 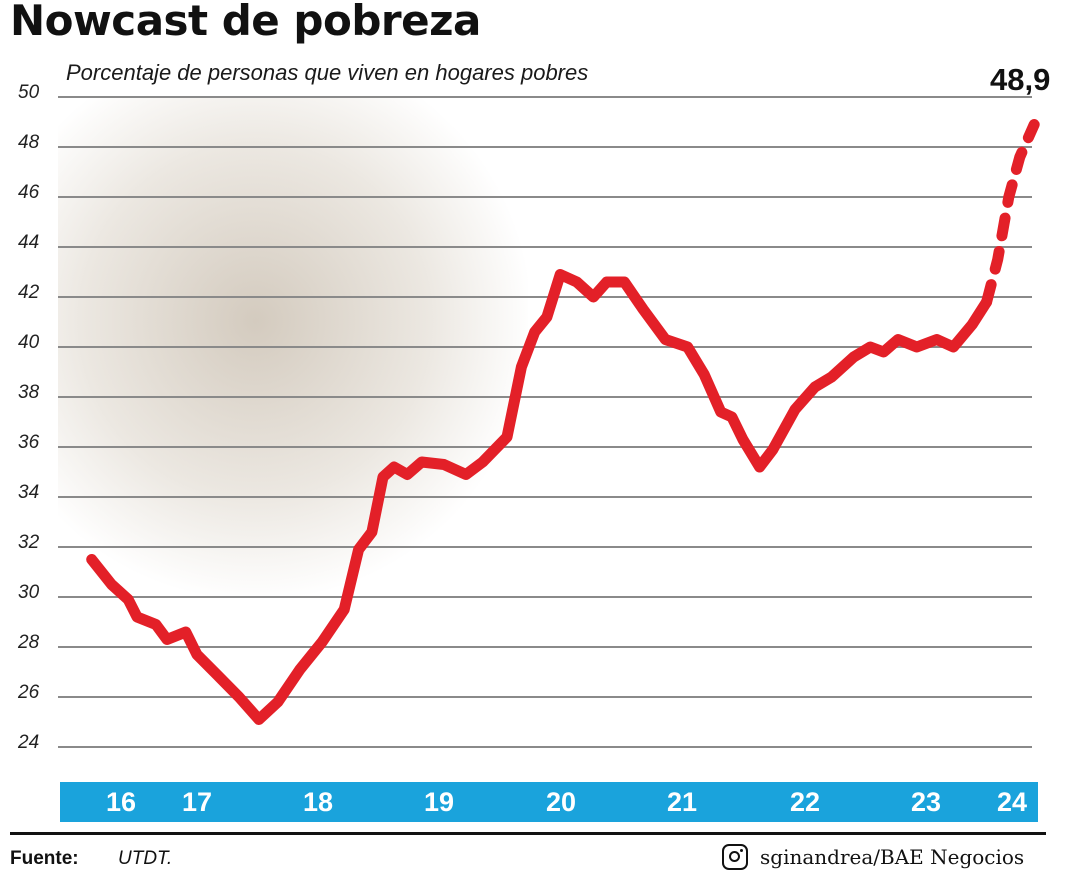 What do you see at coordinates (29, 292) in the screenshot?
I see `y-tick-label: 42` at bounding box center [29, 292].